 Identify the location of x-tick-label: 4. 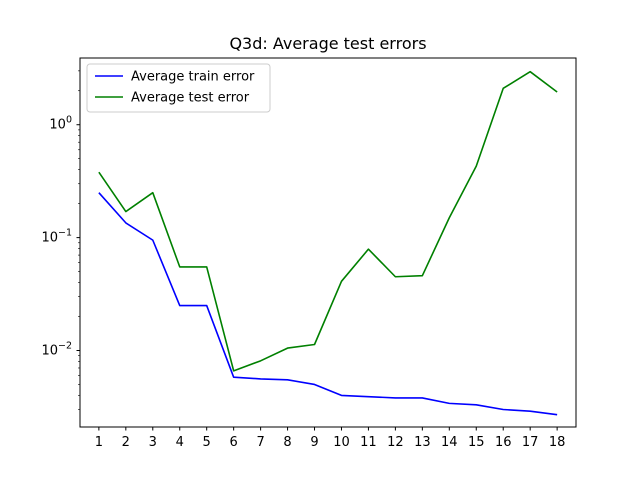
(180, 442).